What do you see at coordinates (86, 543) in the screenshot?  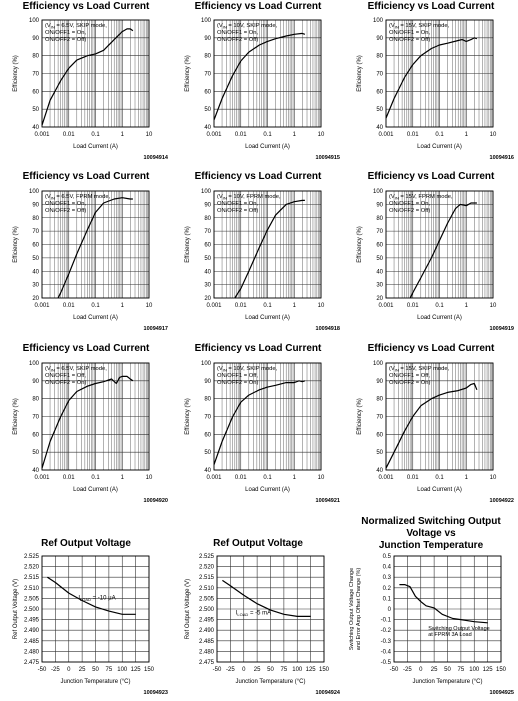 I see `chart-title: Ref Output Voltage` at bounding box center [86, 543].